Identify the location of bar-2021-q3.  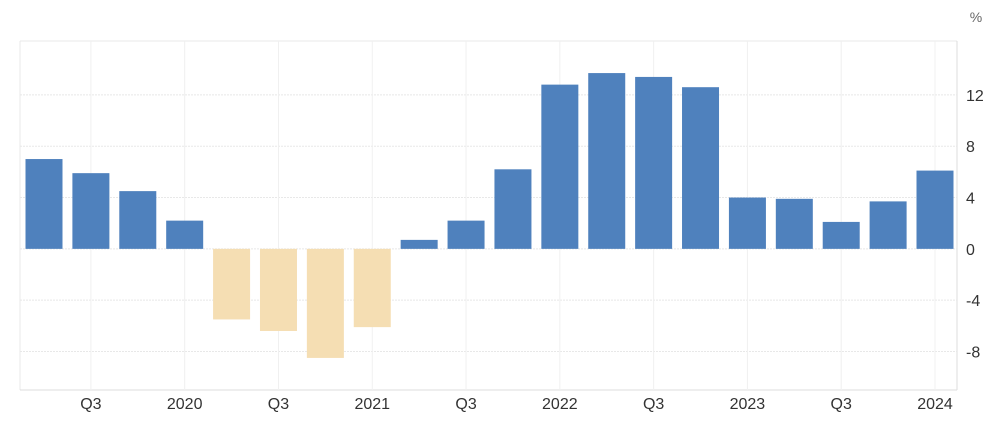
(466, 234).